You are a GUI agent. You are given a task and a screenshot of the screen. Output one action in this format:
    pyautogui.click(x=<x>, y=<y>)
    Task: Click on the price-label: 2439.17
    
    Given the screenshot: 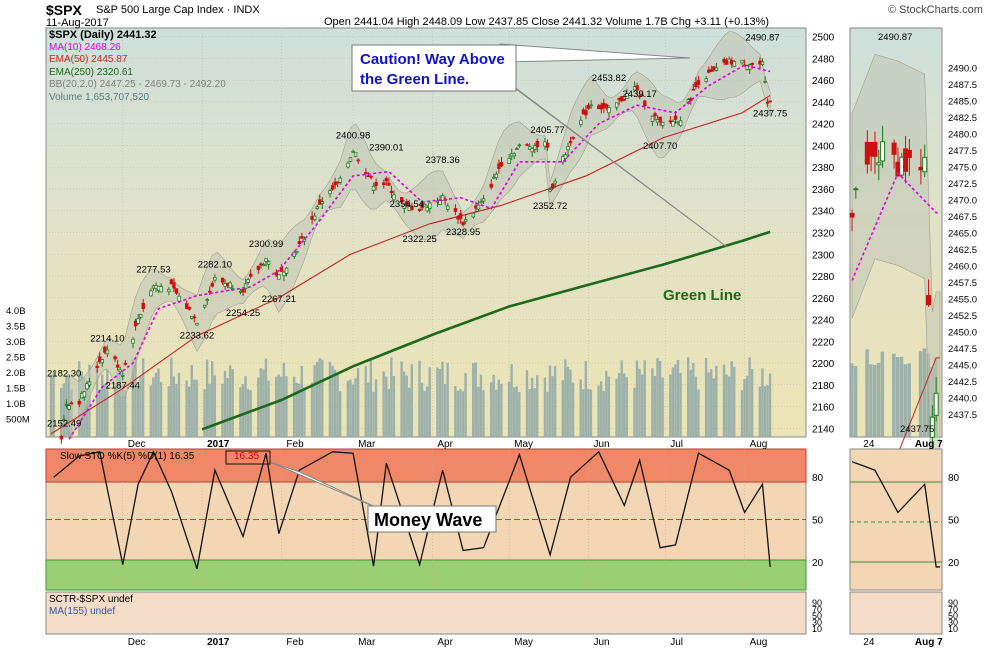 What is the action you would take?
    pyautogui.click(x=639, y=94)
    